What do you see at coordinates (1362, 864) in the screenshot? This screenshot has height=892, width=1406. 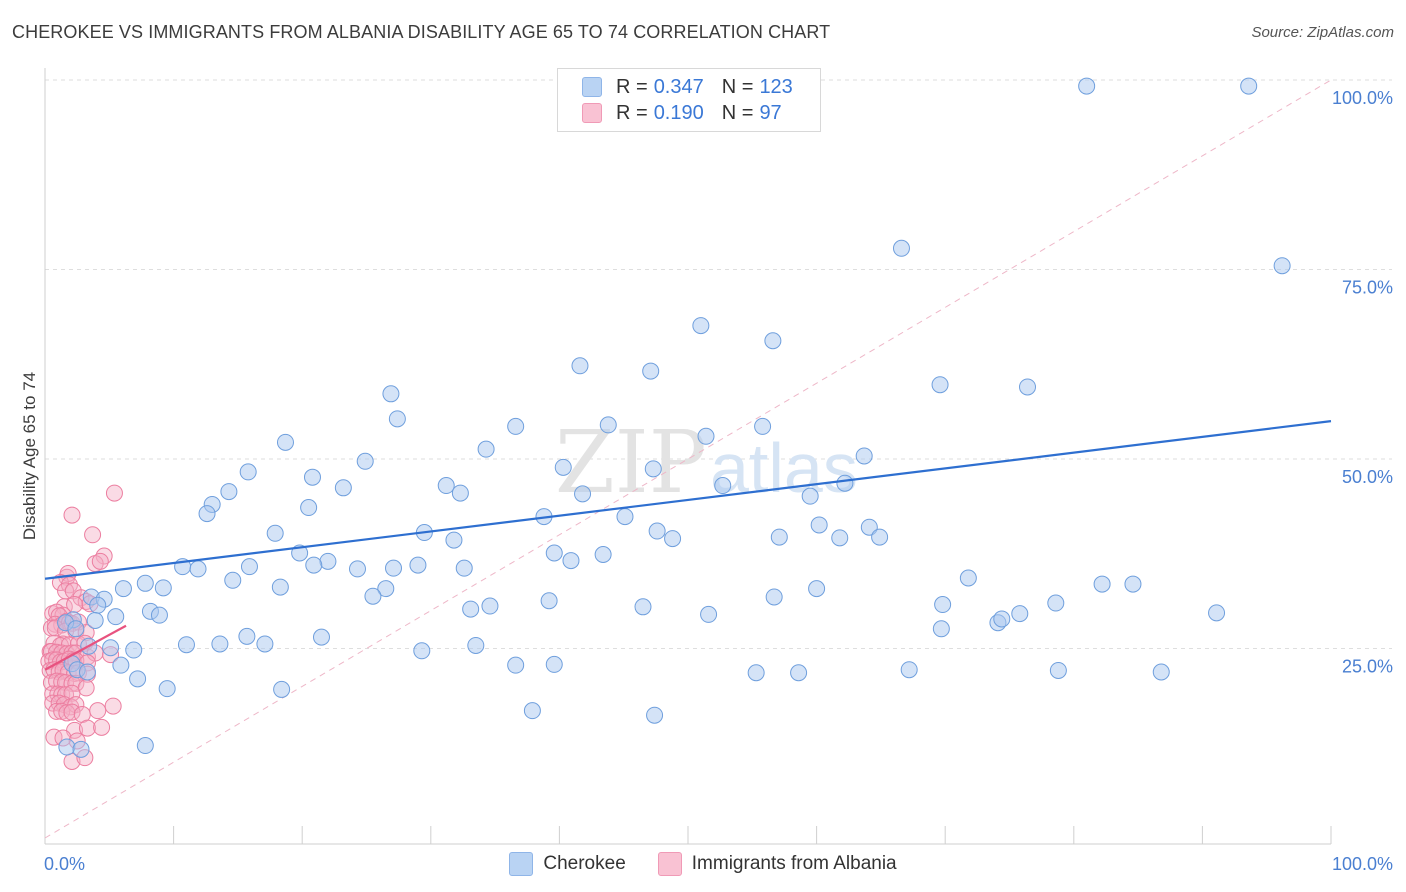 I see `x-tick-label-max: 100.0%` at bounding box center [1362, 864].